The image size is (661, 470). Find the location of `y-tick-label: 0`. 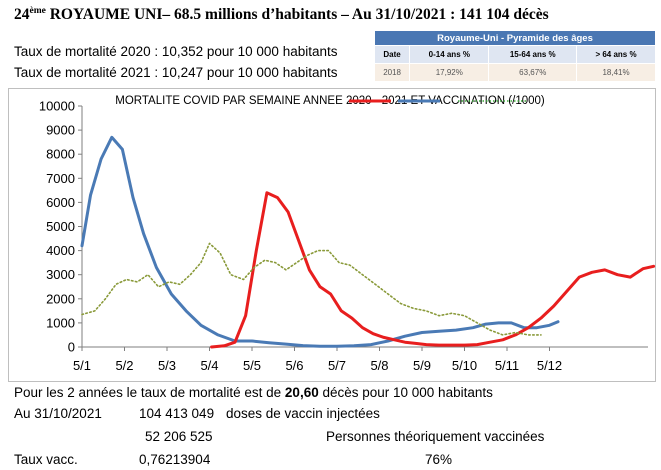

y-tick-label: 0 is located at coordinates (71, 347).